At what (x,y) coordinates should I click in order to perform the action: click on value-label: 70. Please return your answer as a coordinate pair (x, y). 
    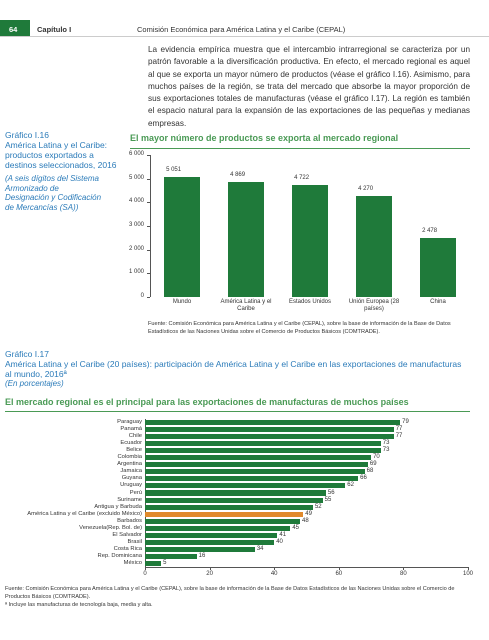
    Looking at the image, I should click on (376, 457).